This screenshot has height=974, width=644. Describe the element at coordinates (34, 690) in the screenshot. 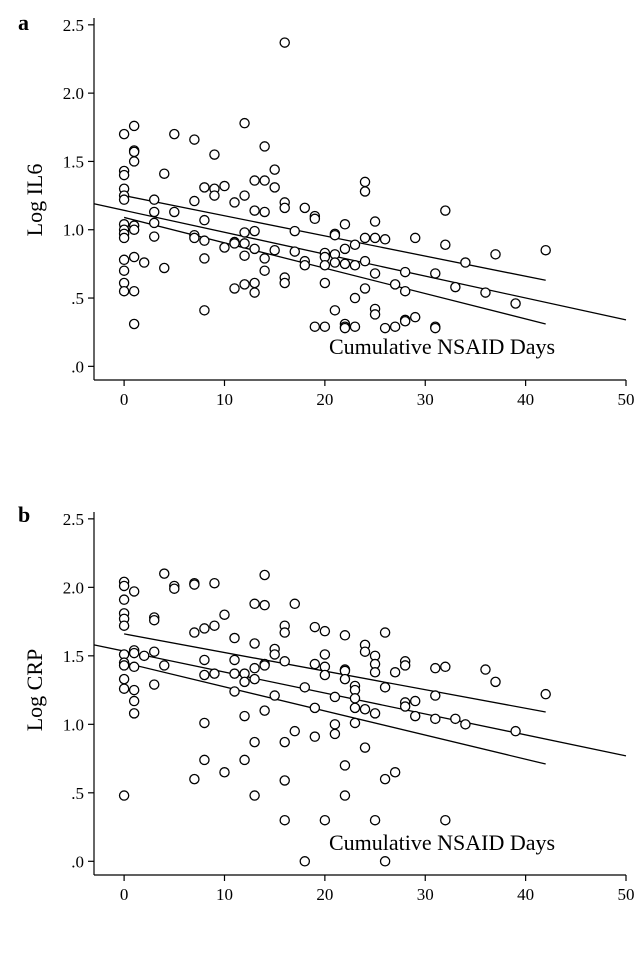

I see `y-axis-title: Log CRP` at that location.